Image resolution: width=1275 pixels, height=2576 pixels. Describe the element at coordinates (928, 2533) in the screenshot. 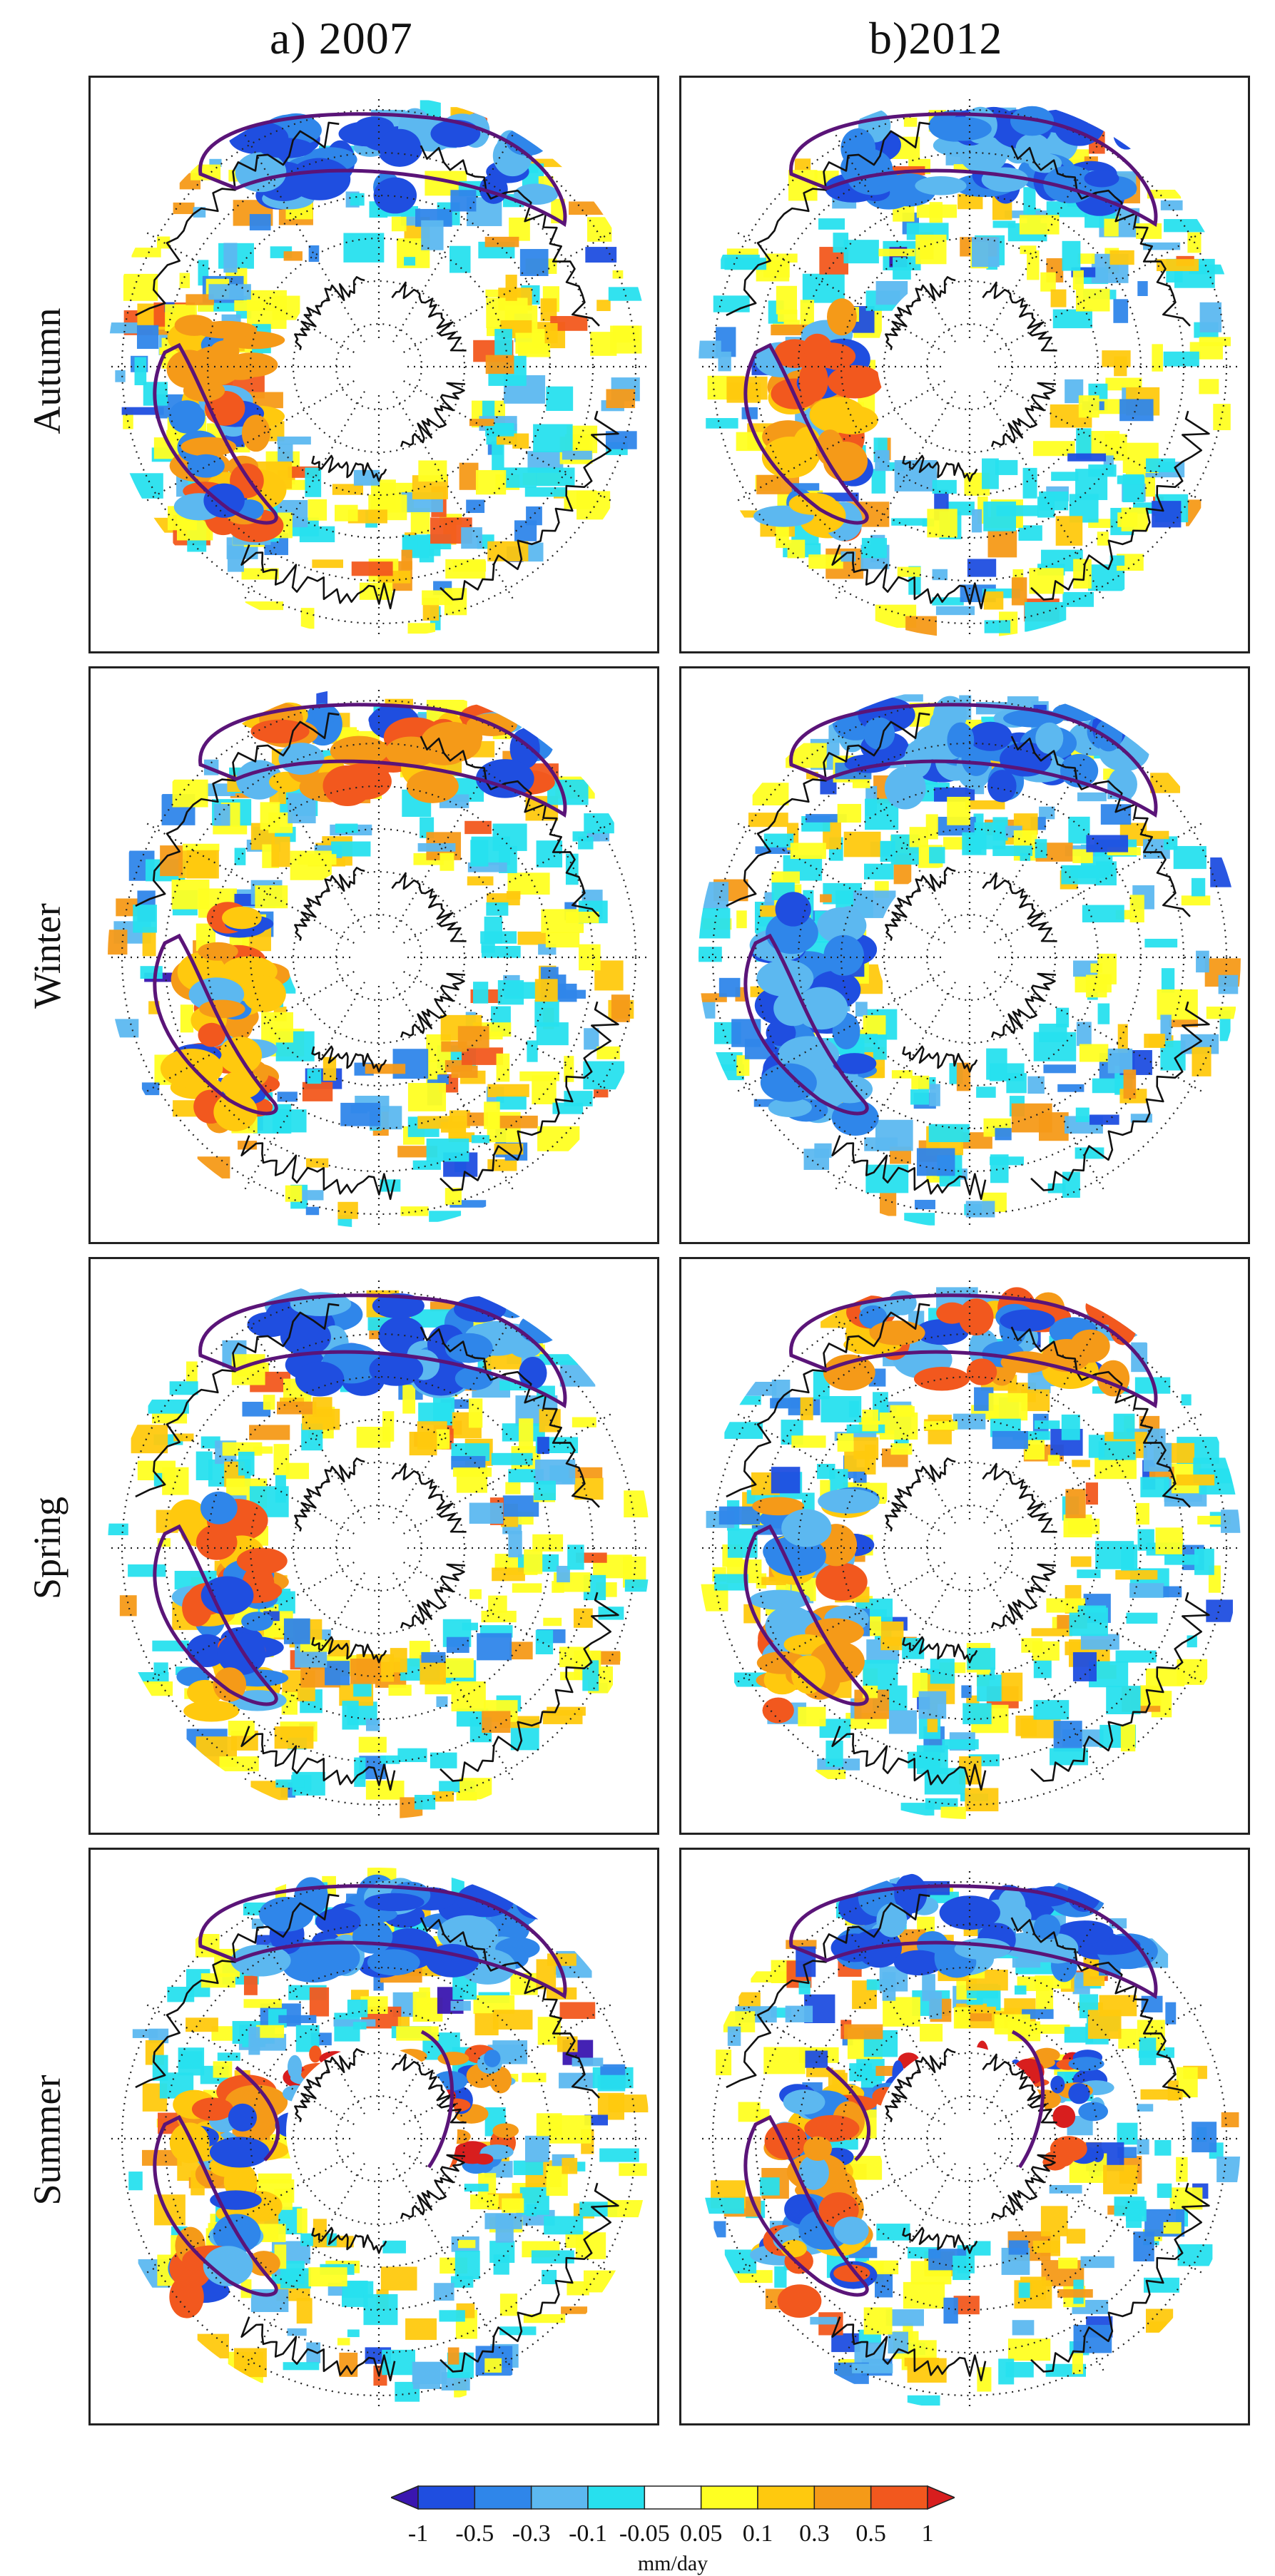

I see `colorbar-tick-label: 1` at that location.